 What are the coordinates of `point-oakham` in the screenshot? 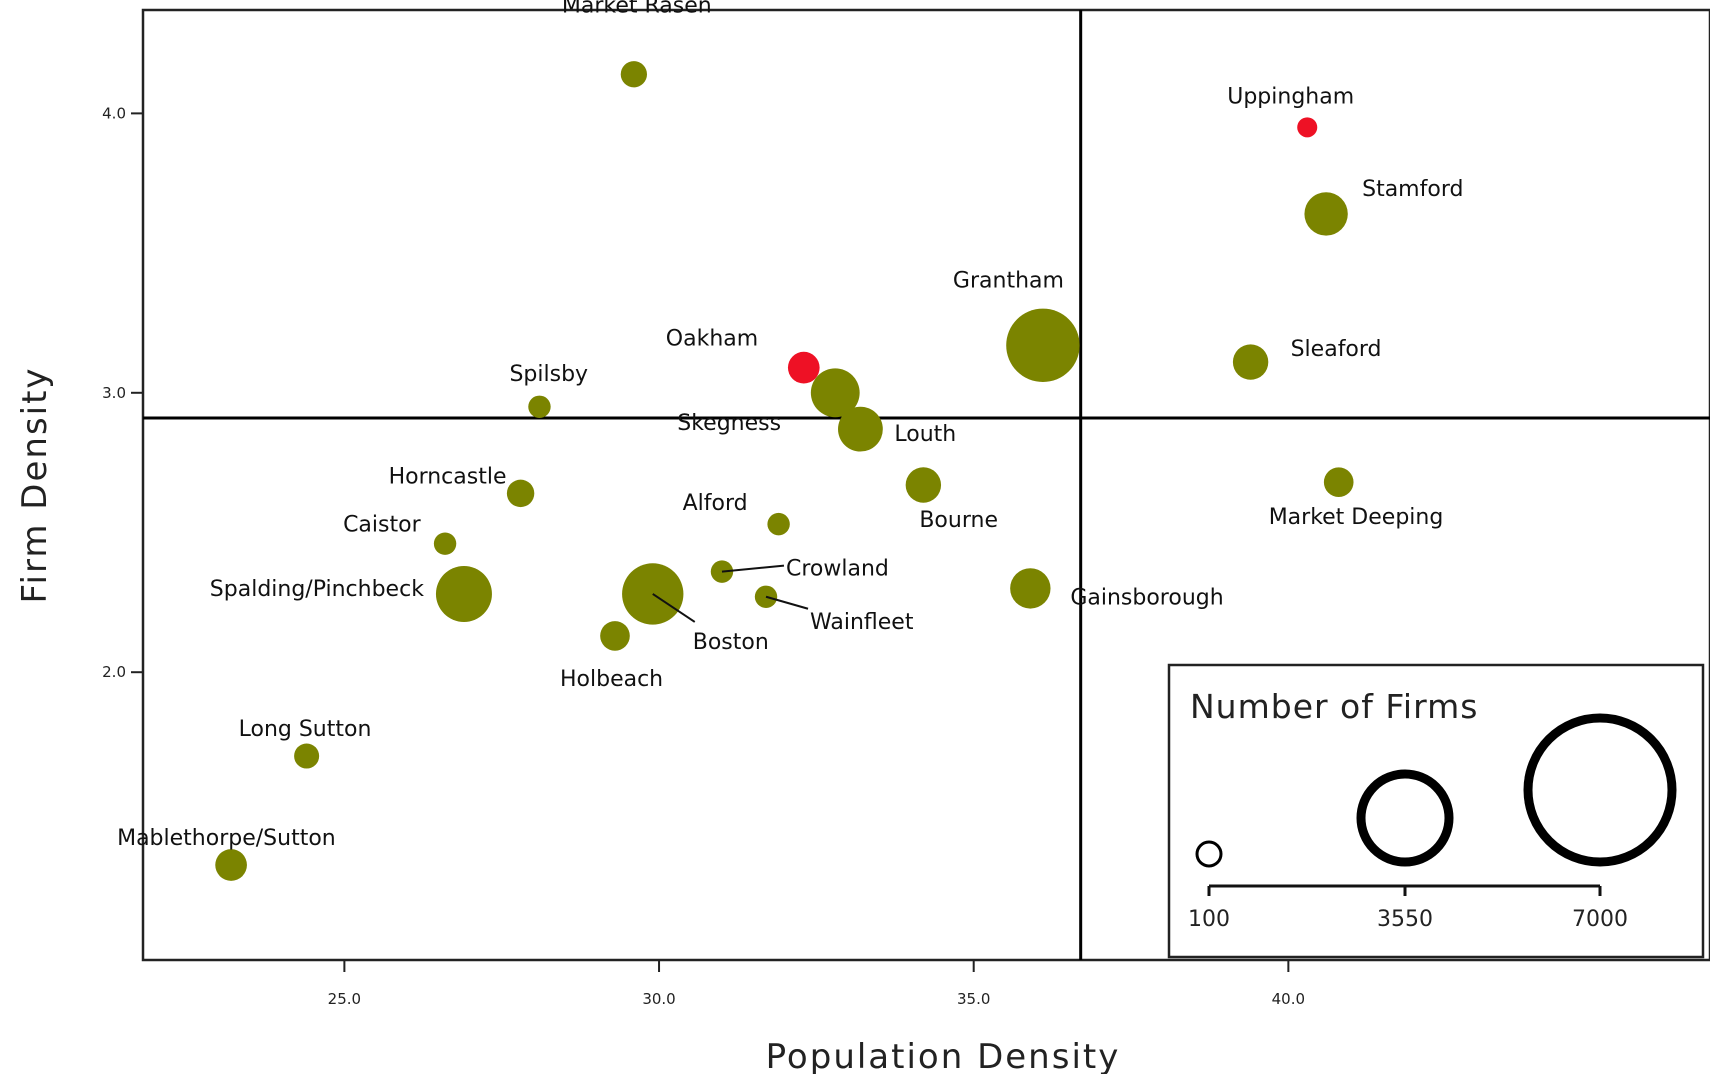 It's located at (803, 367).